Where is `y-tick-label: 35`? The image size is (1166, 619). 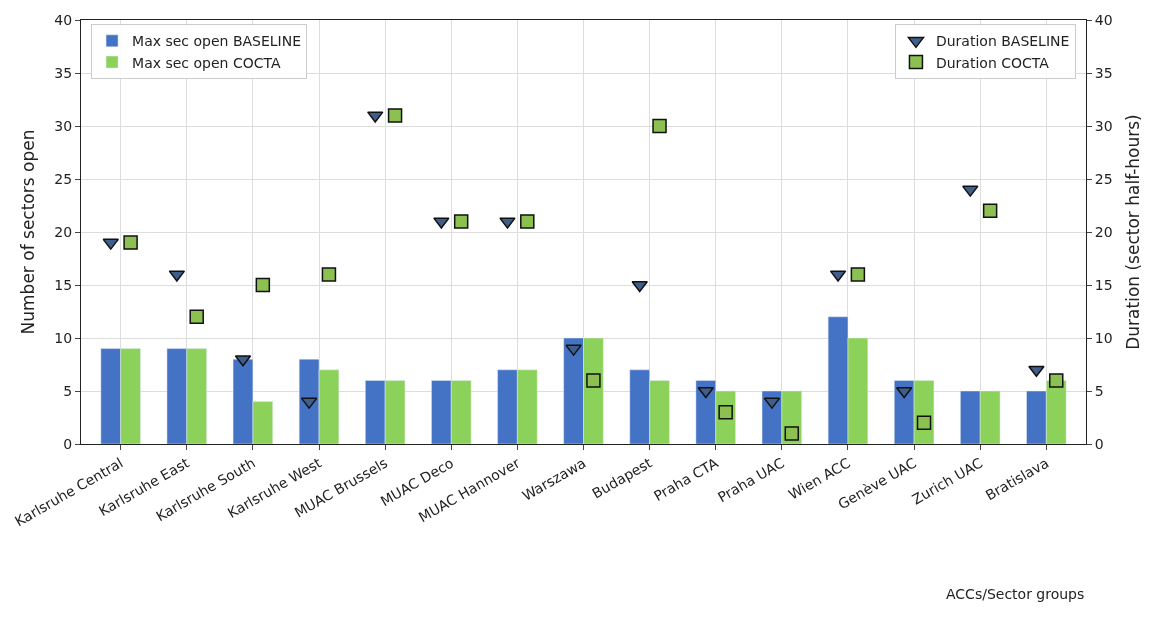
y-tick-label: 35 is located at coordinates (63, 72).